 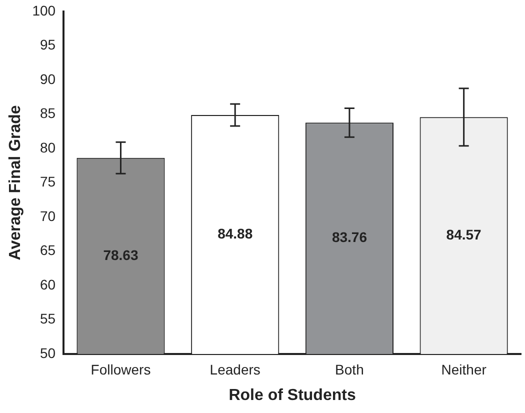 What do you see at coordinates (48, 250) in the screenshot?
I see `y-tick-label: 65` at bounding box center [48, 250].